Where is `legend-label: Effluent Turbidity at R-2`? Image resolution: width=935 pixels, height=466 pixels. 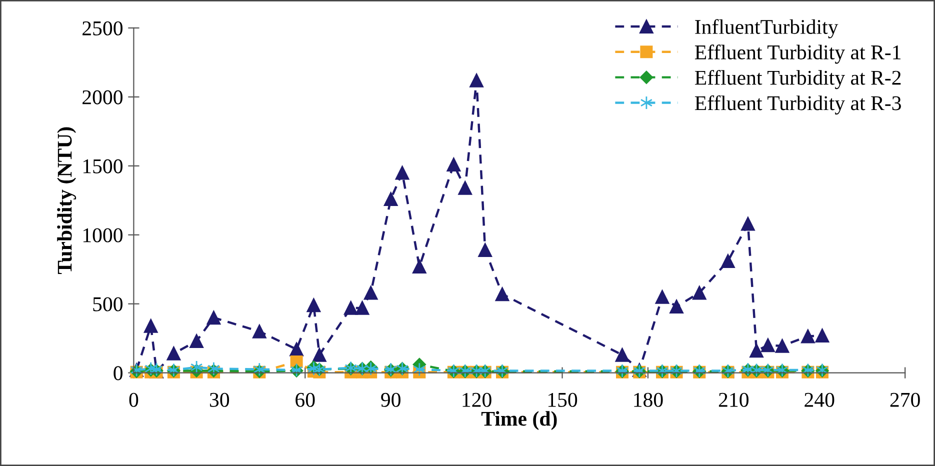
legend-label: Effluent Turbidity at R-2 is located at coordinates (797, 80).